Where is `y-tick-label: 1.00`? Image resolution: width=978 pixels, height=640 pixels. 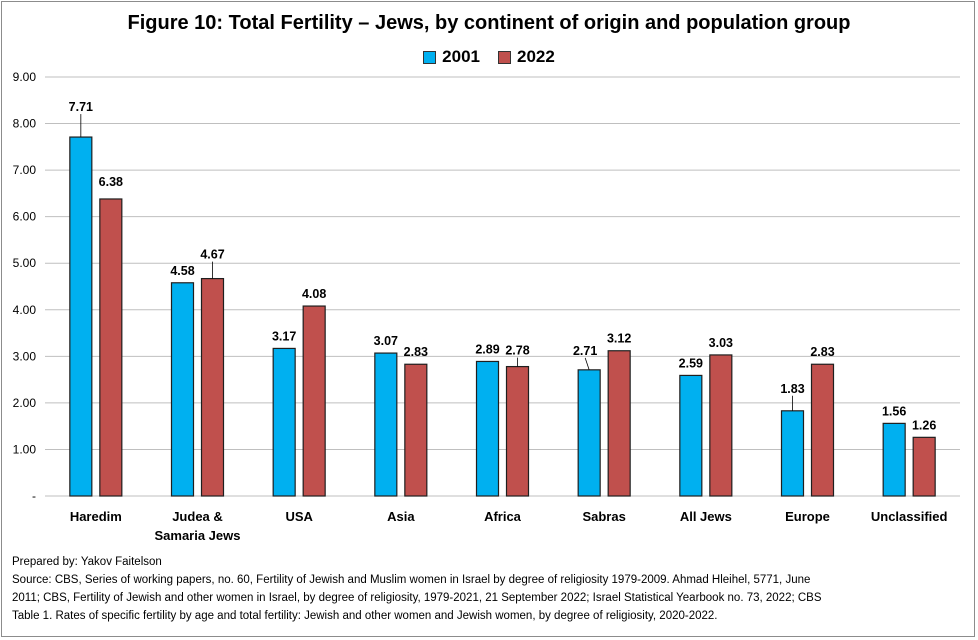 y-tick-label: 1.00 is located at coordinates (25, 449).